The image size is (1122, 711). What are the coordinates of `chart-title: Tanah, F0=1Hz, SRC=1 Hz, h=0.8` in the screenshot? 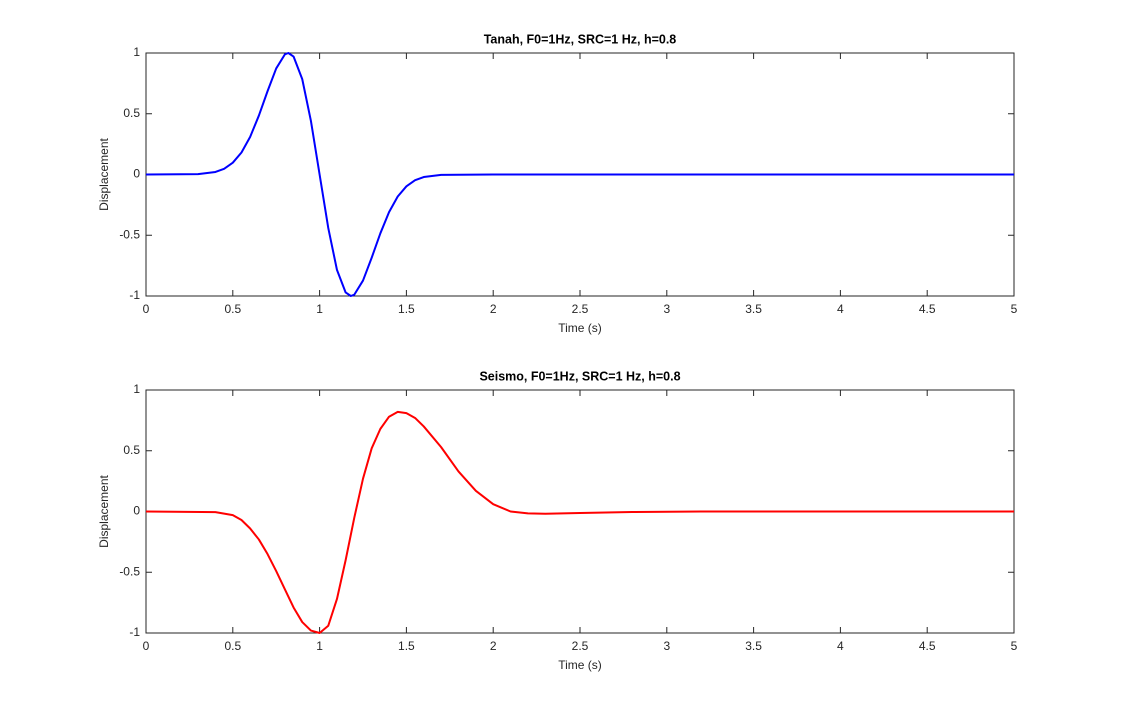 It's located at (580, 39).